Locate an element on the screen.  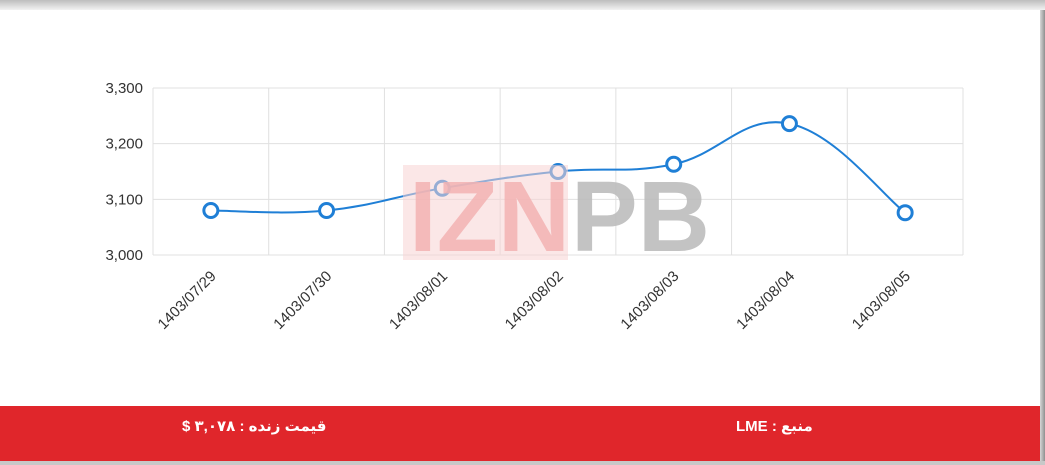
y-tick-label: 3,000 is located at coordinates (124, 255).